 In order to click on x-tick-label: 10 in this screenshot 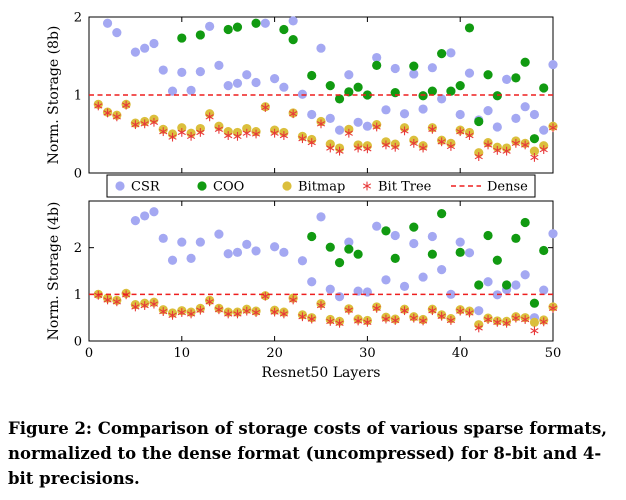, I will do `click(182, 353)`.